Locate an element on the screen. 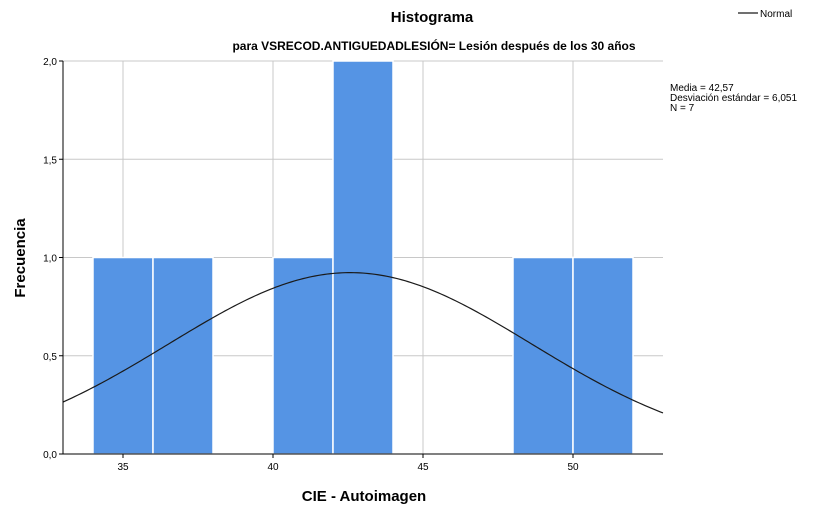  y-tick-label-0: 0,0 is located at coordinates (50, 455).